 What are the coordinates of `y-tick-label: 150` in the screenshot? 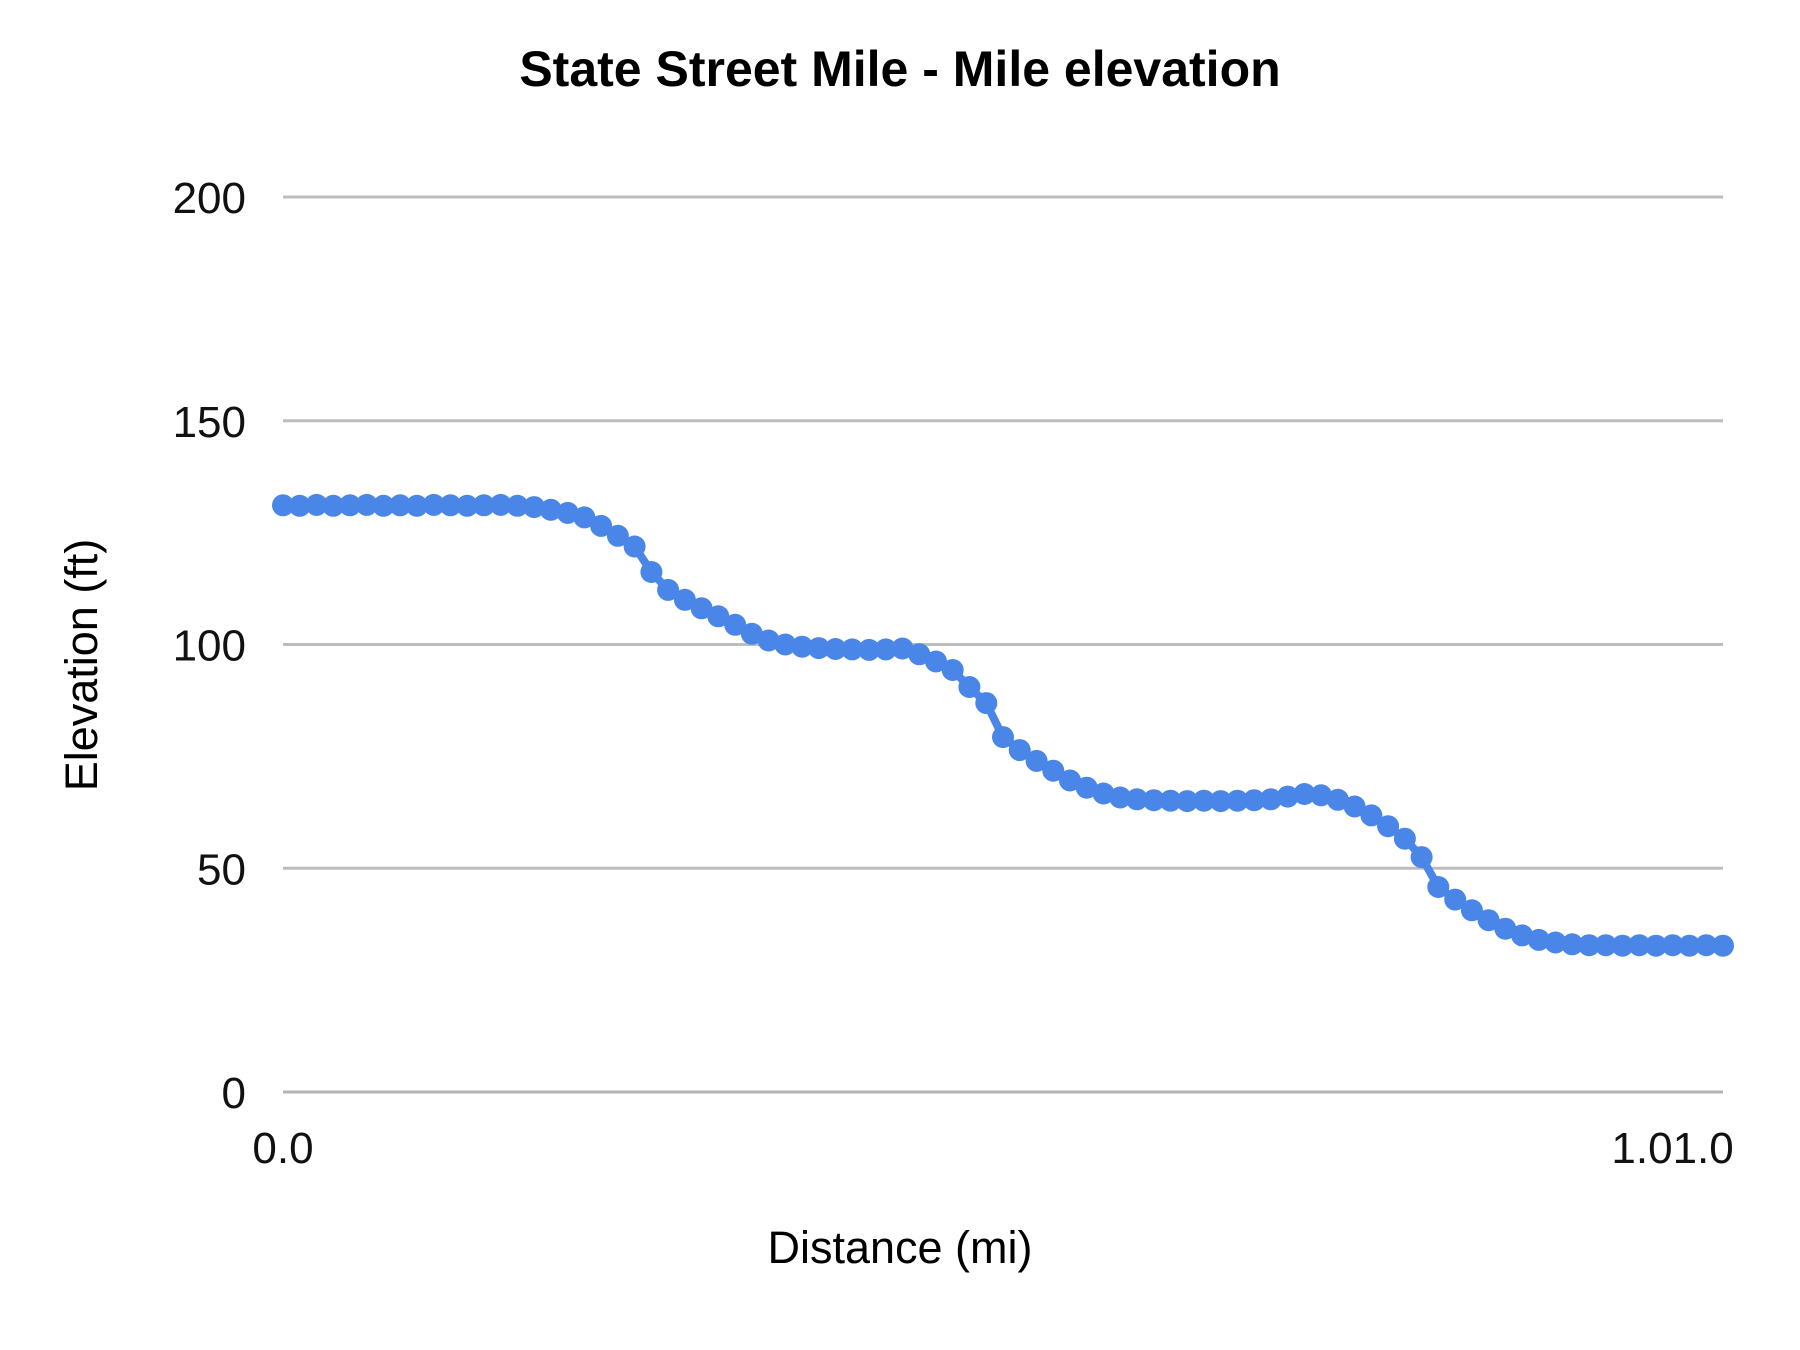 It's located at (209, 422).